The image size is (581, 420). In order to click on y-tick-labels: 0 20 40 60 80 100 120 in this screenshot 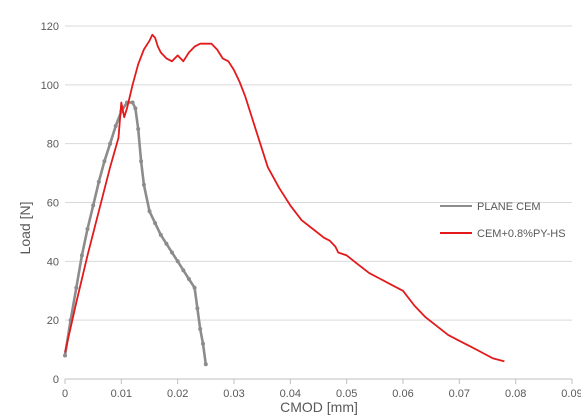, I will do `click(50, 203)`.